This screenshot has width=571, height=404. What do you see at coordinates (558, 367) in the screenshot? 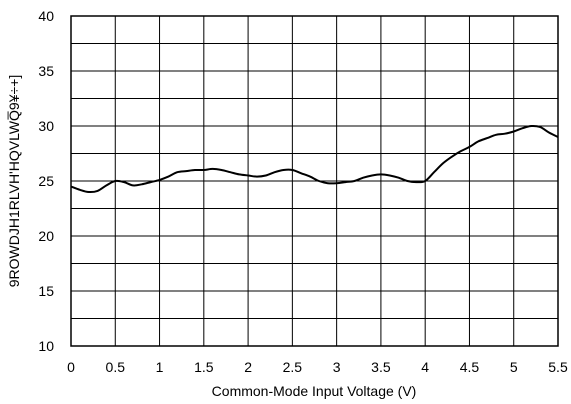
I see `x-tick-label: 5.5` at bounding box center [558, 367].